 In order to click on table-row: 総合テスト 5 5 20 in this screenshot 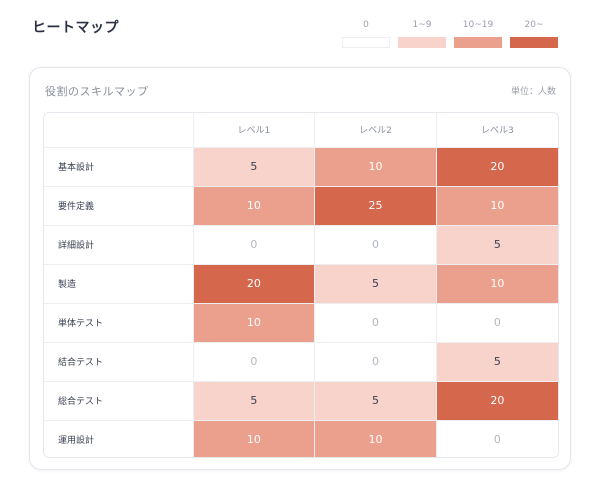, I will do `click(301, 400)`.